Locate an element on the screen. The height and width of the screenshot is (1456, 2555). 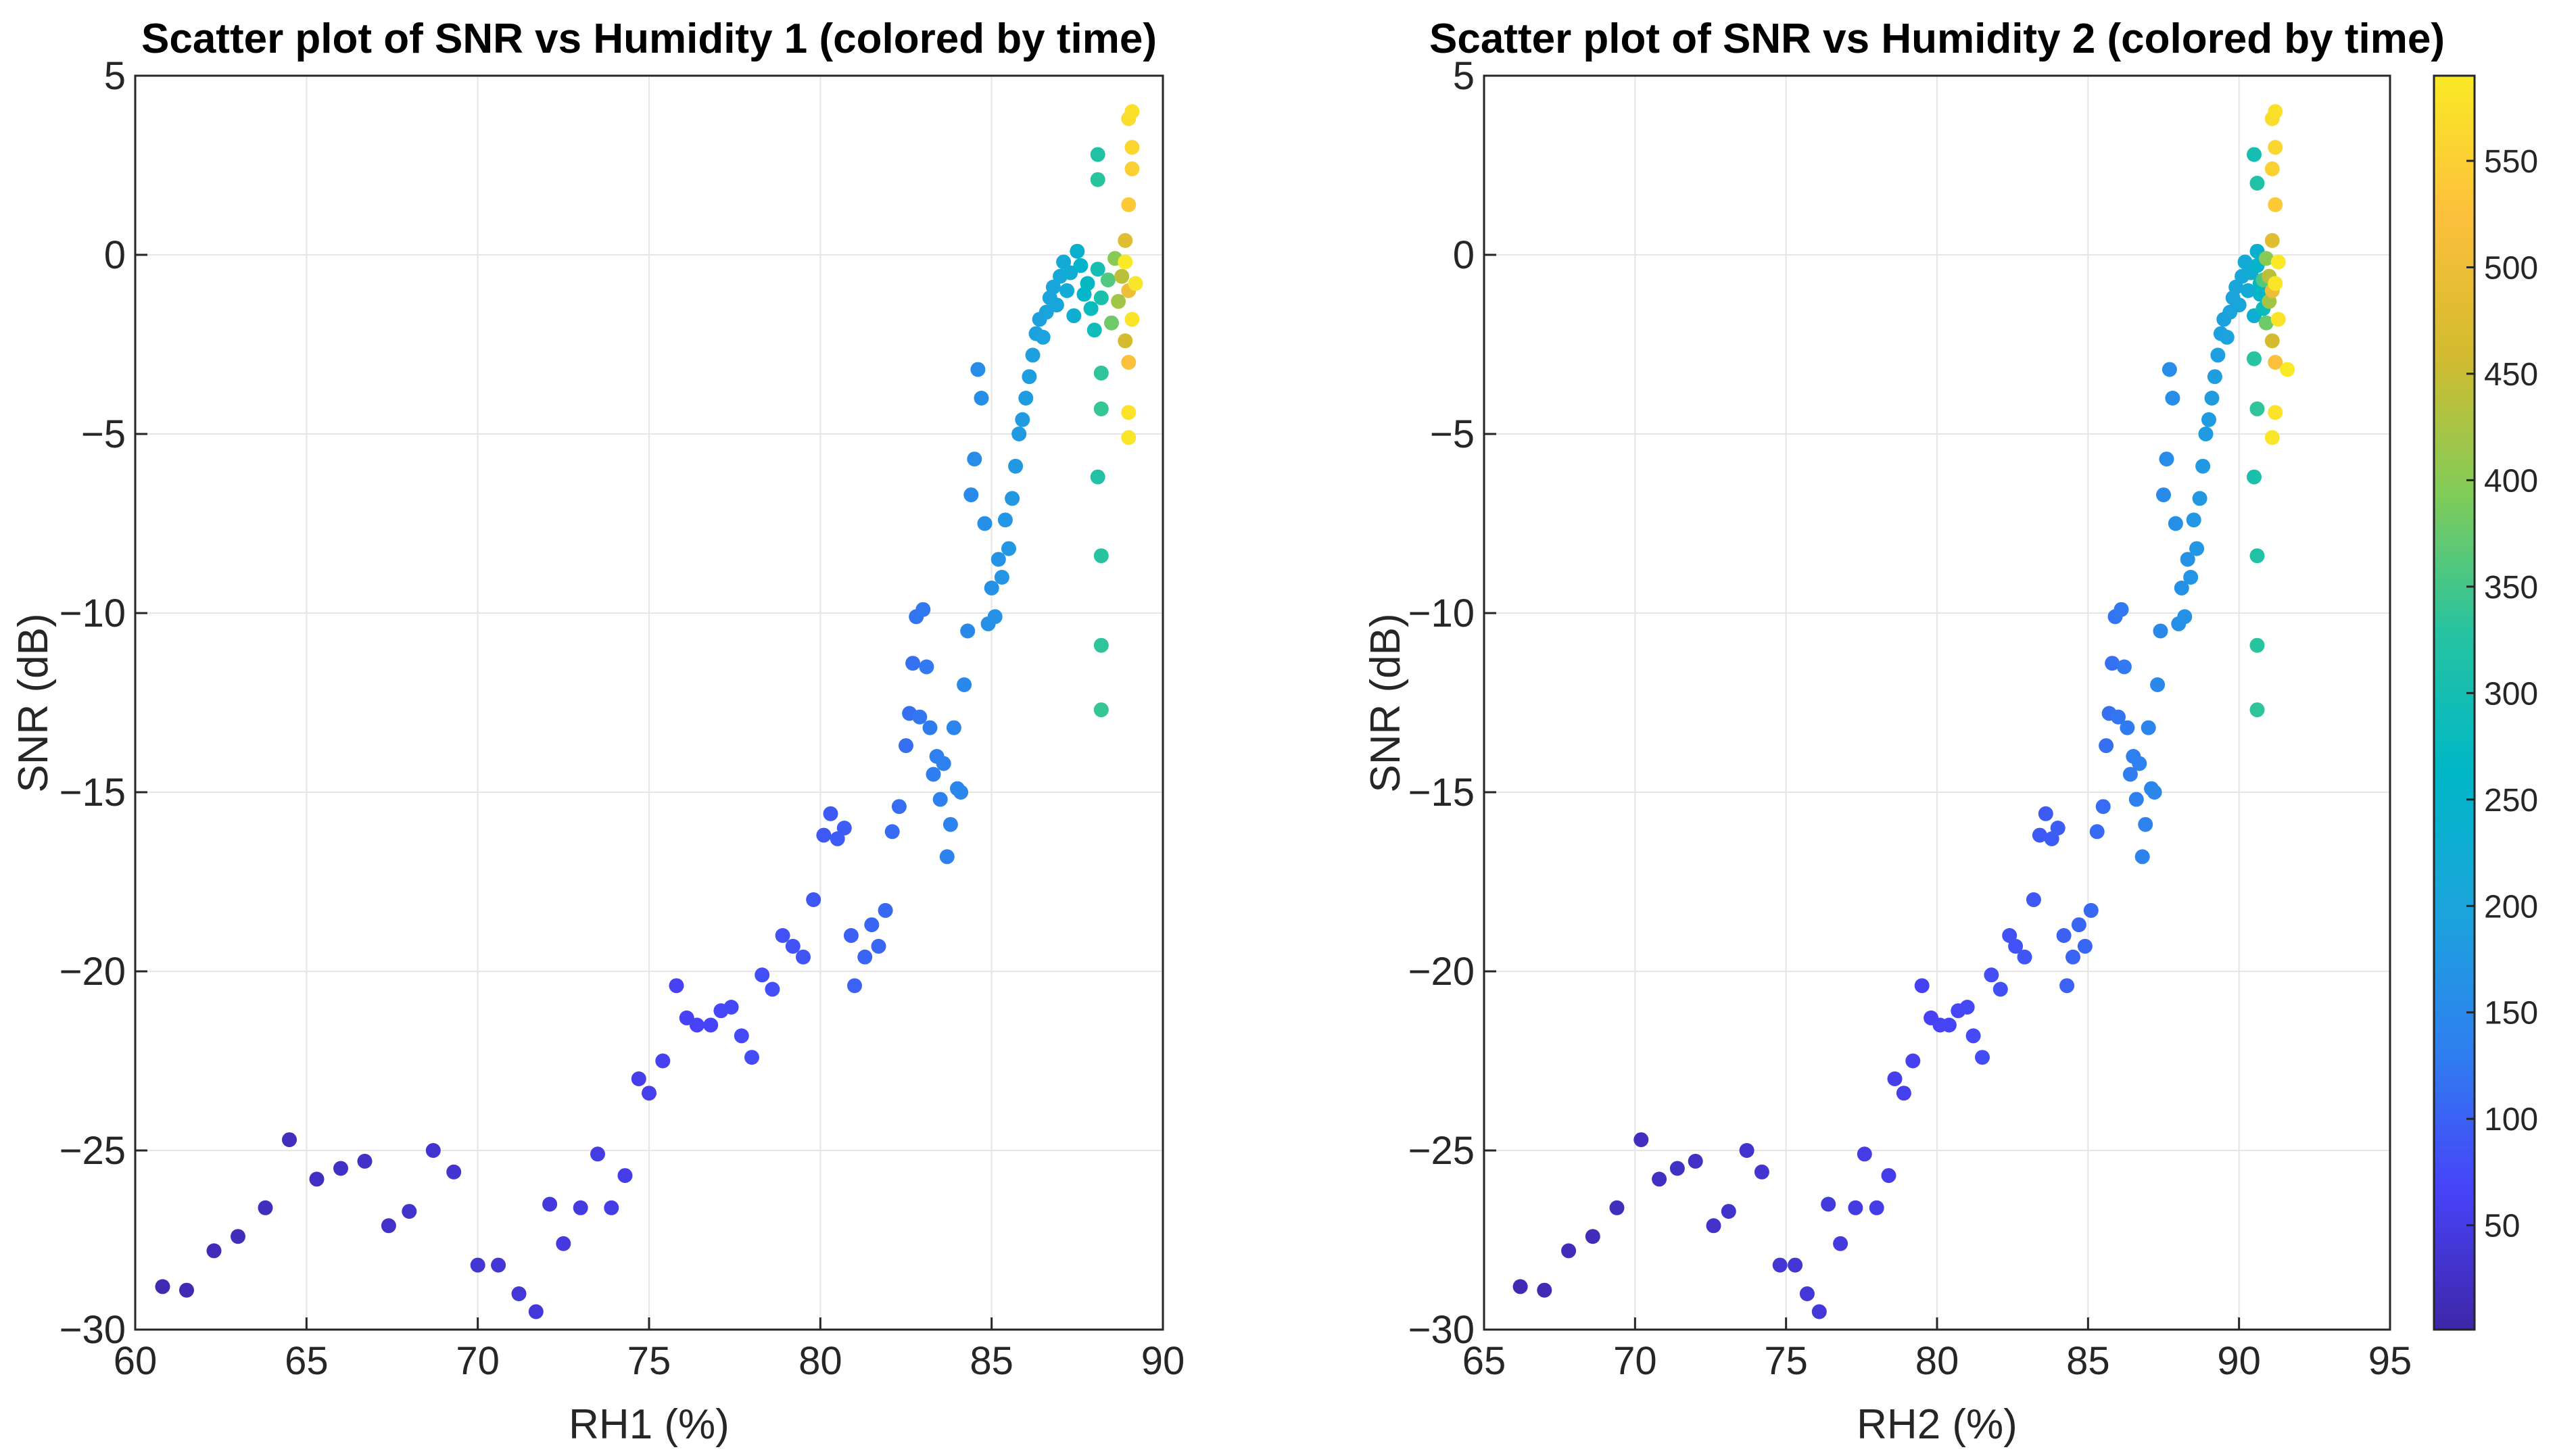
left-y-ticks: −30 −25 −20 −15 −10 −5 0 5 is located at coordinates (103, 703).